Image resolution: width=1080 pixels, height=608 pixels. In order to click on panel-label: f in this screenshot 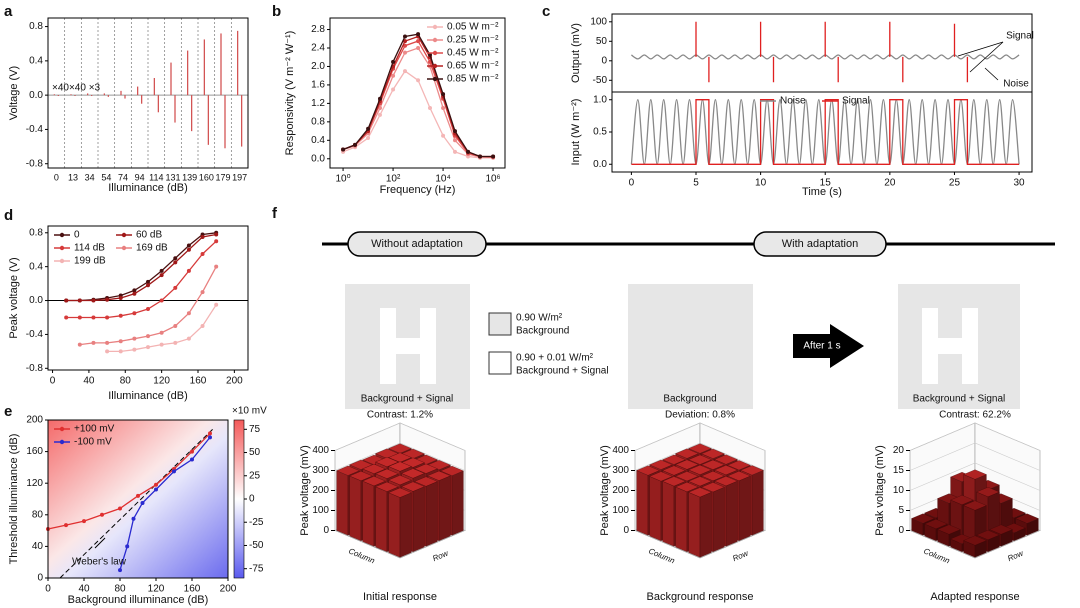, I will do `click(275, 213)`.